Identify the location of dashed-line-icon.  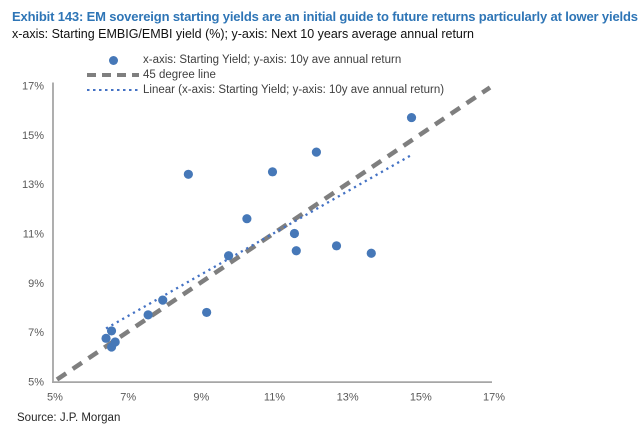
(113, 75).